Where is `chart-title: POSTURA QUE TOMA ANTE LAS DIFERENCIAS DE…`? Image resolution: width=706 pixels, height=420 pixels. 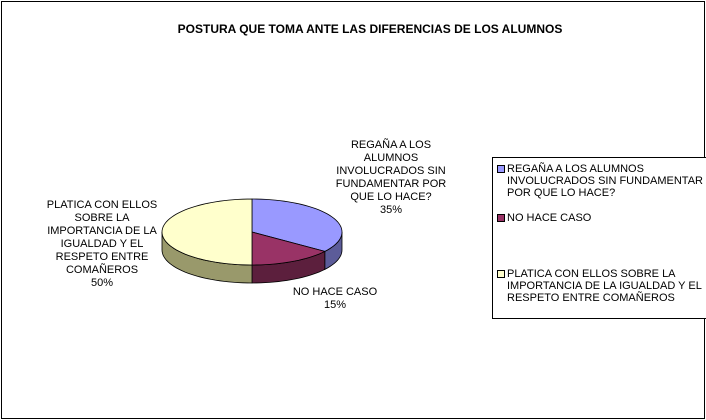 chart-title: POSTURA QUE TOMA ANTE LAS DIFERENCIAS DE… is located at coordinates (370, 29).